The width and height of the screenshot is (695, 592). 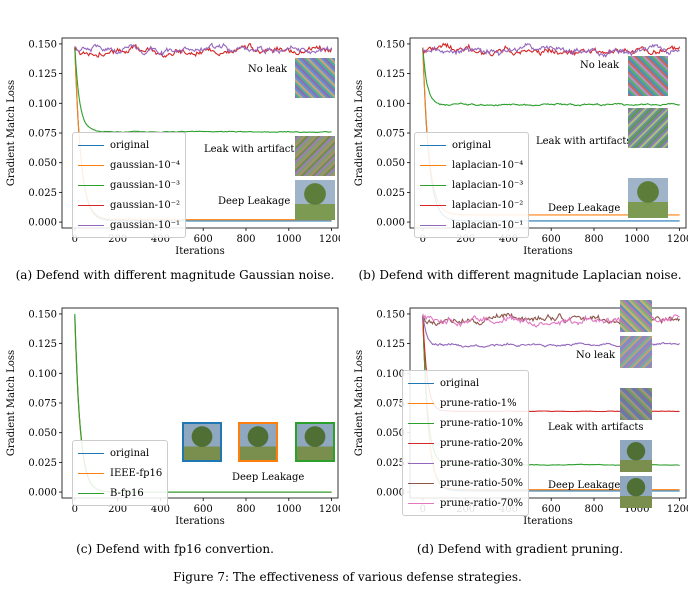 What do you see at coordinates (465, 503) in the screenshot?
I see `legend-entry: prune-ratio-70%` at bounding box center [465, 503].